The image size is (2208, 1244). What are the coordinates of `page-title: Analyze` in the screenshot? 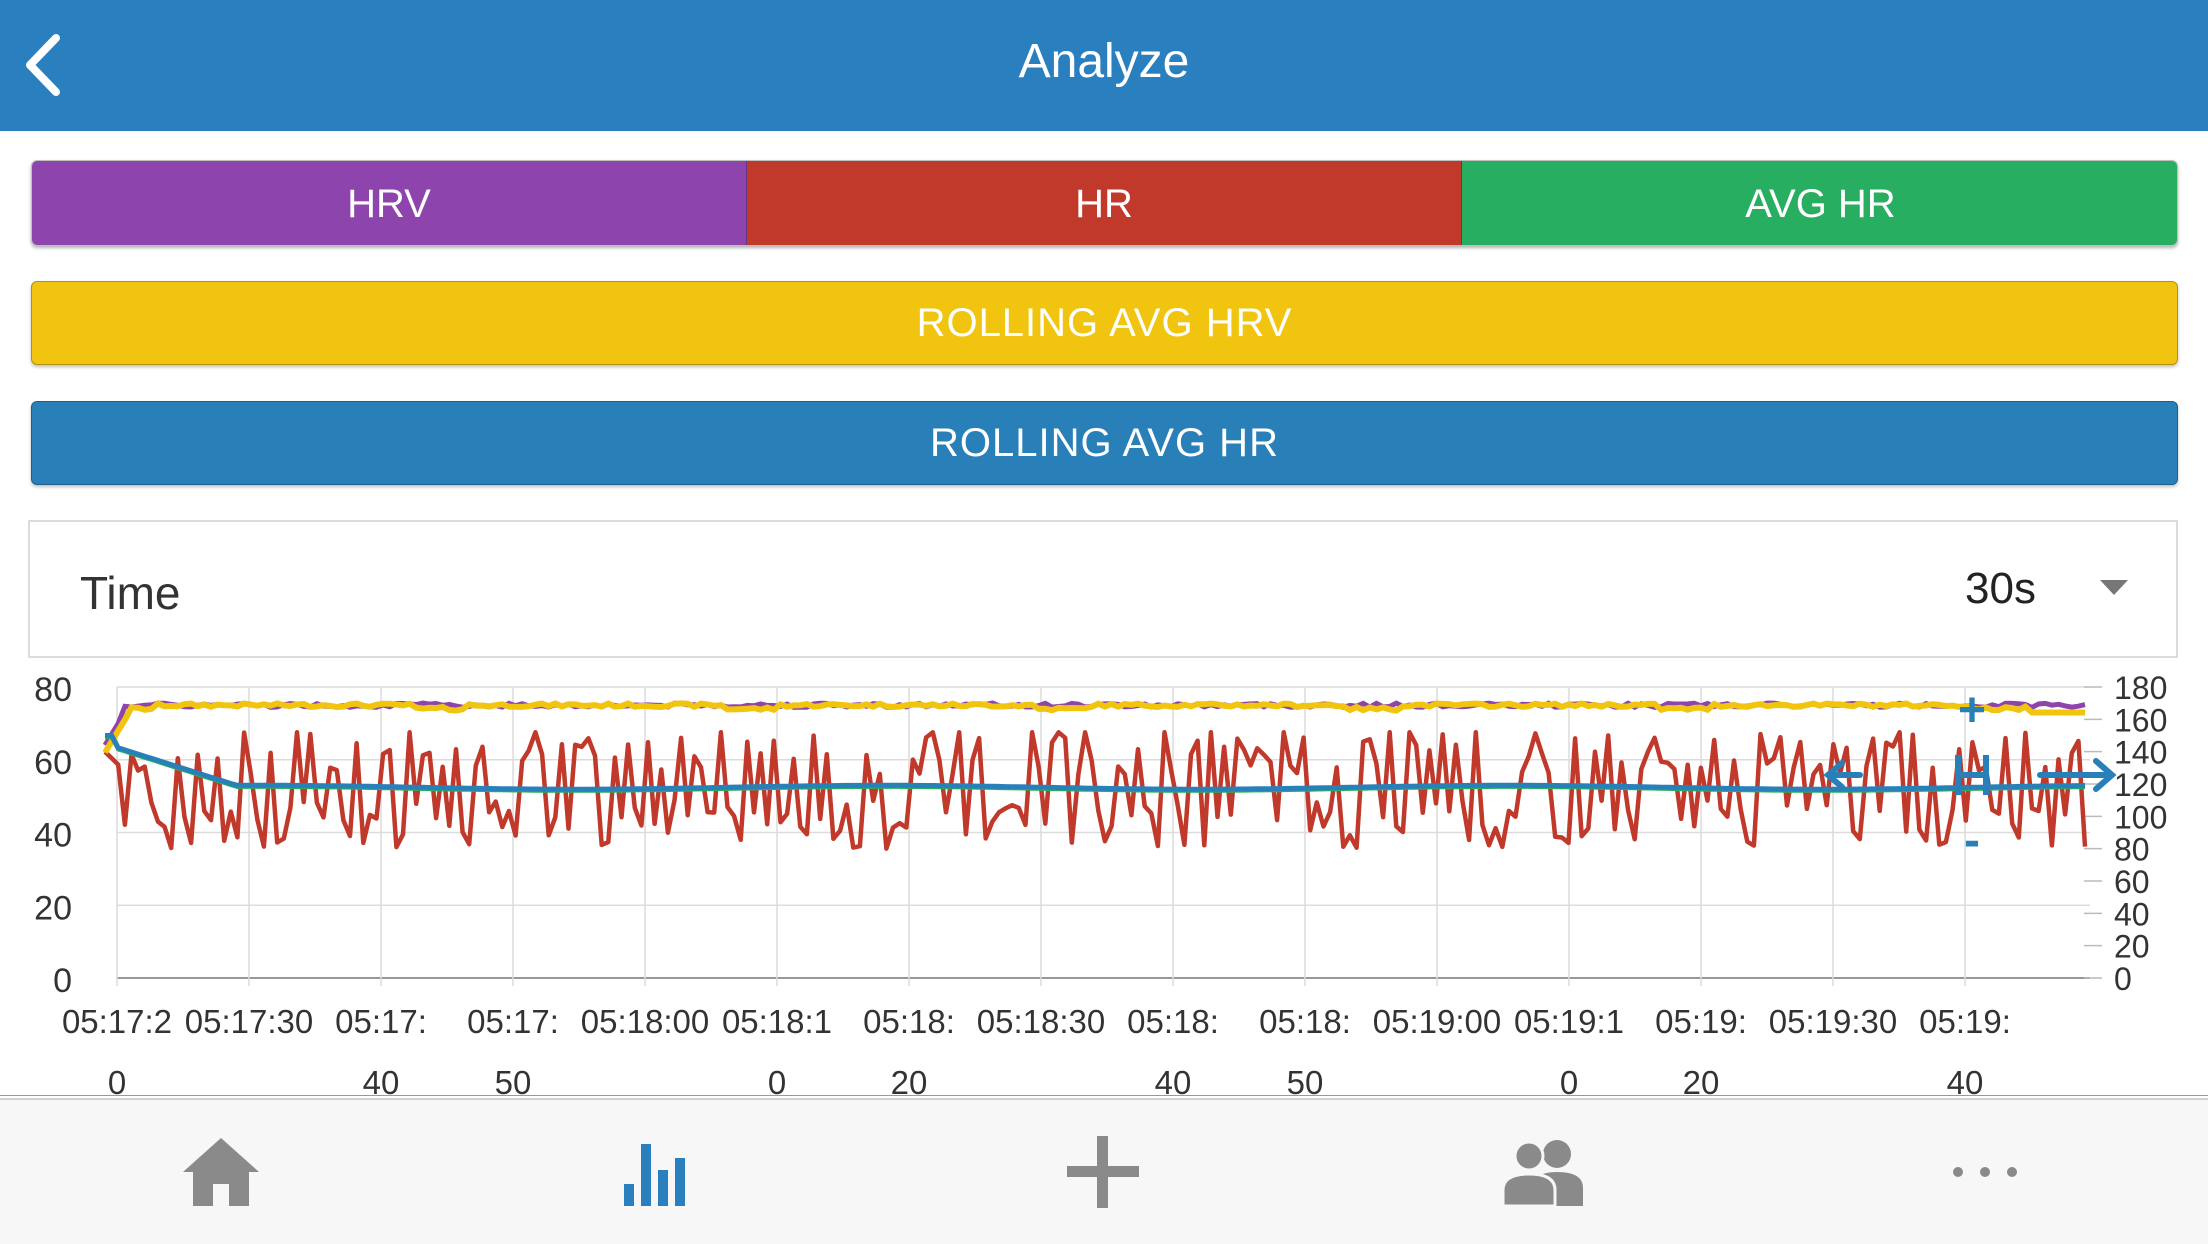 It's located at (1104, 61).